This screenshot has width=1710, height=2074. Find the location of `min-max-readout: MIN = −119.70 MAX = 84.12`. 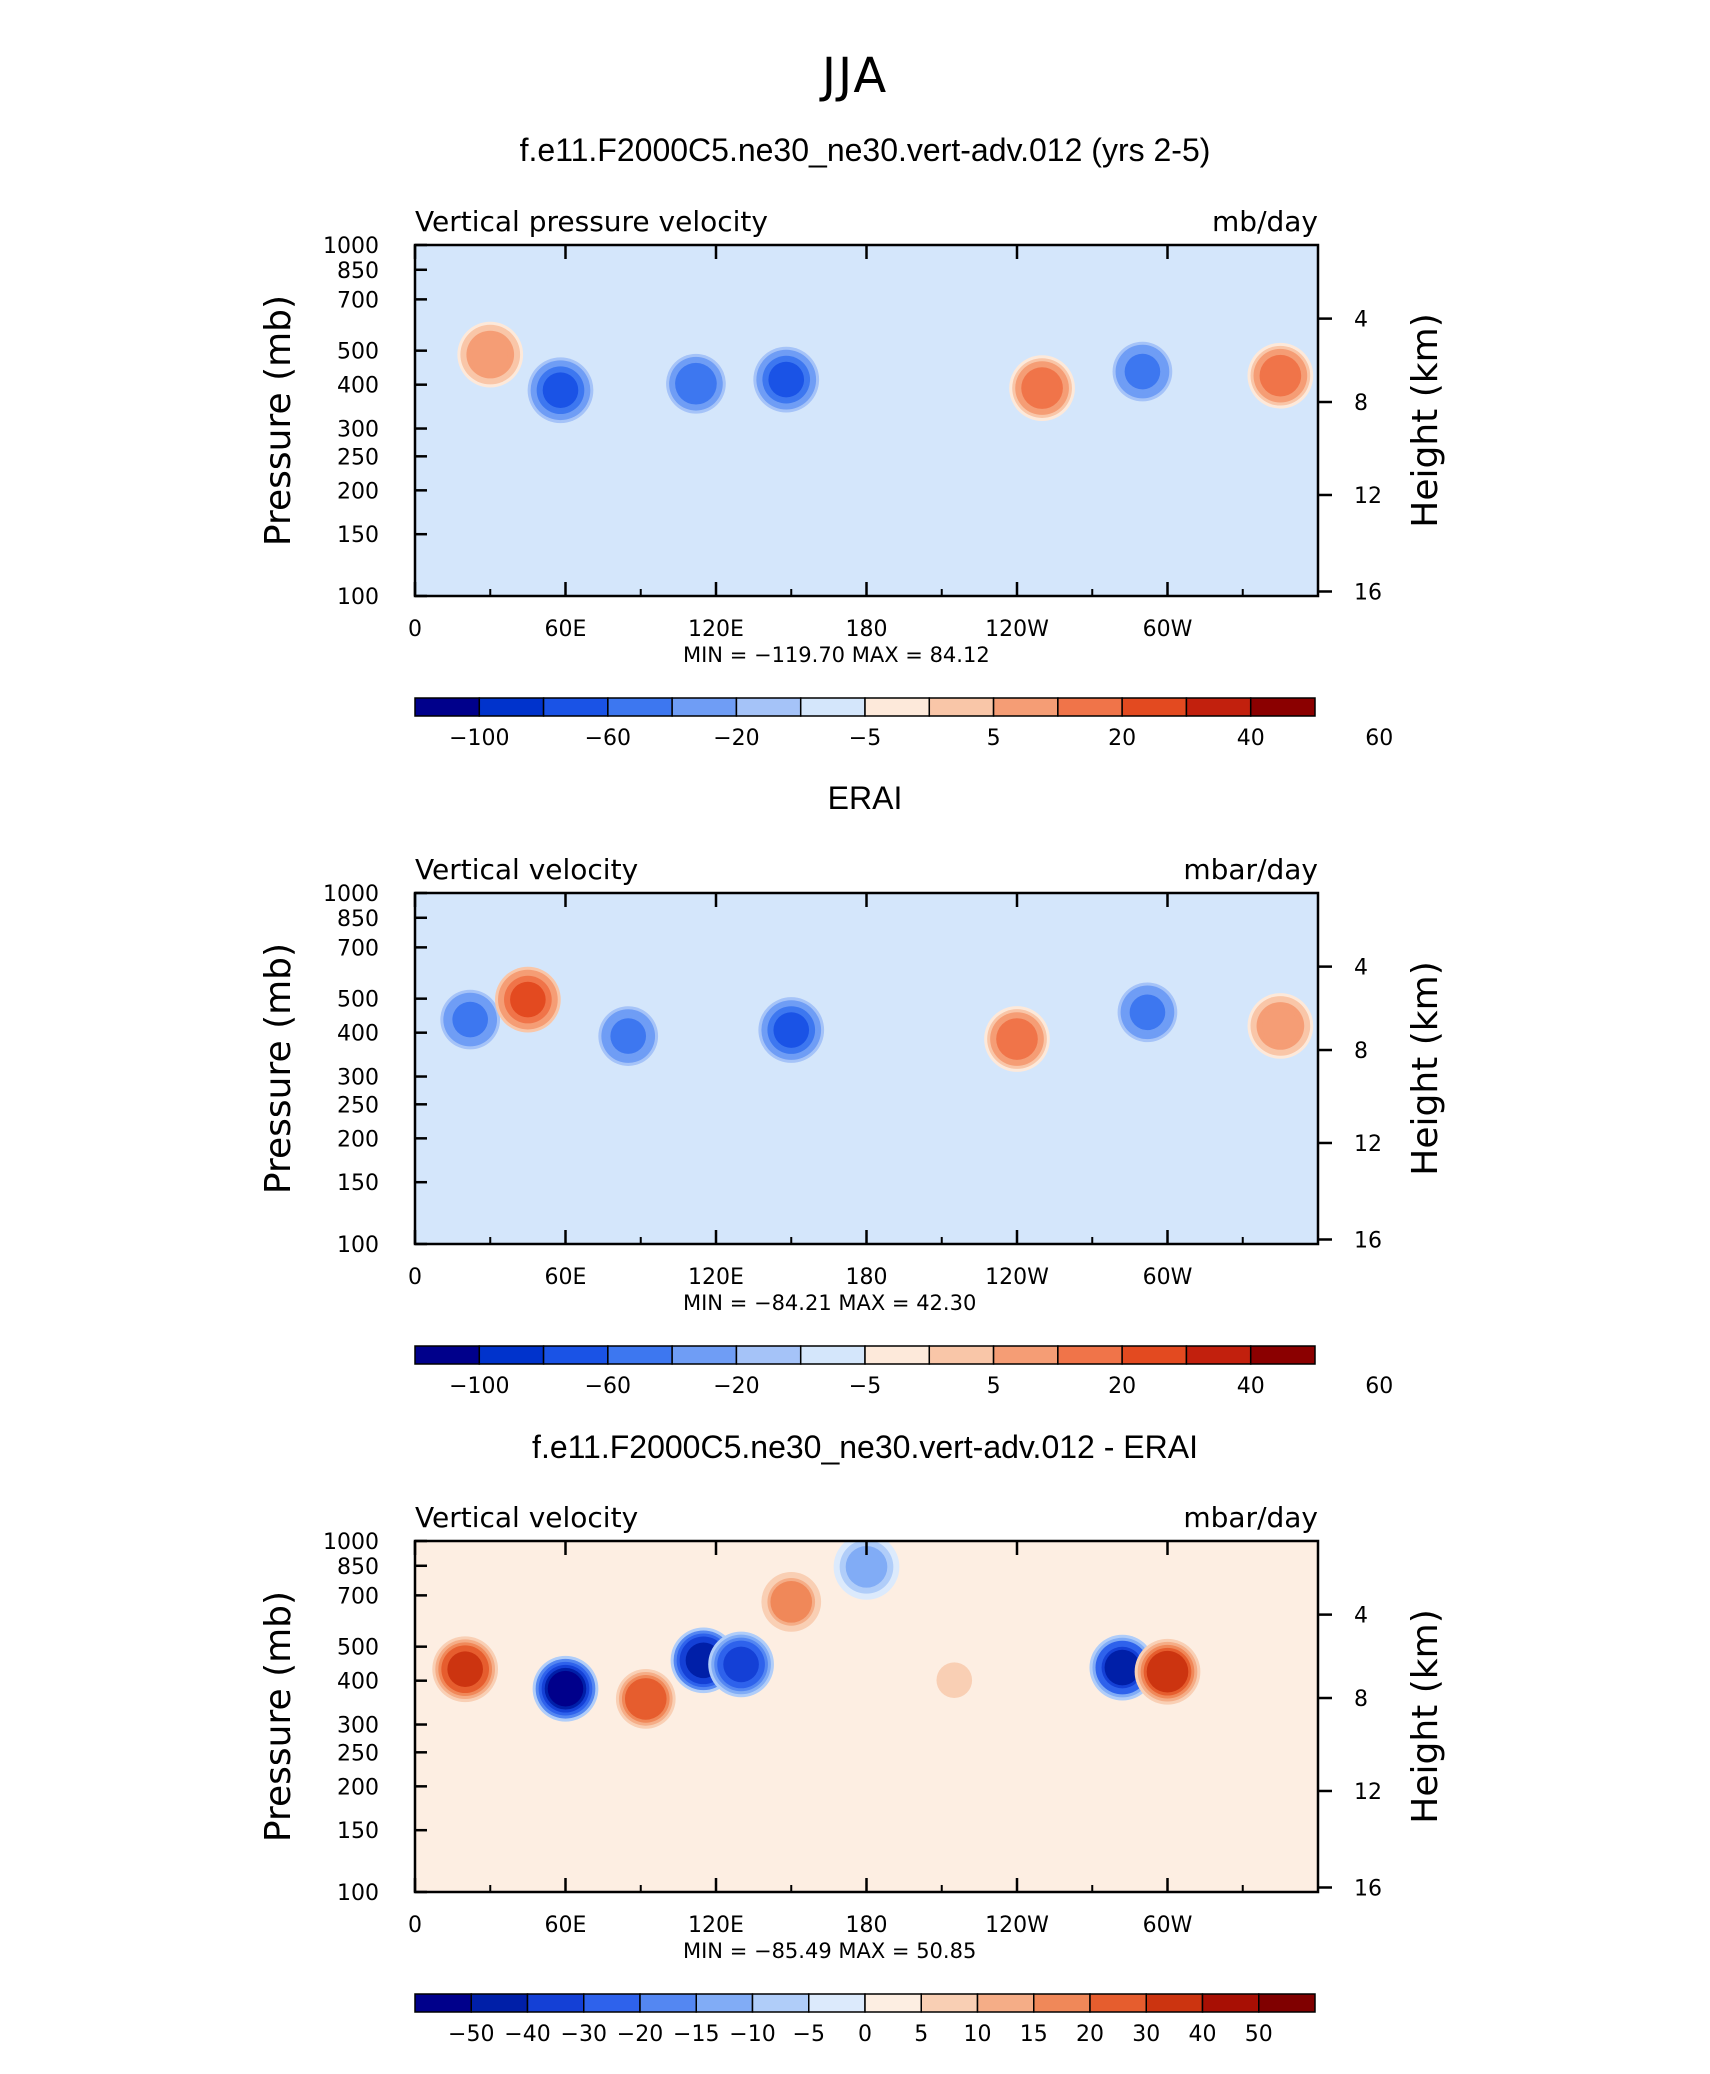

min-max-readout: MIN = −119.70 MAX = 84.12 is located at coordinates (836, 655).